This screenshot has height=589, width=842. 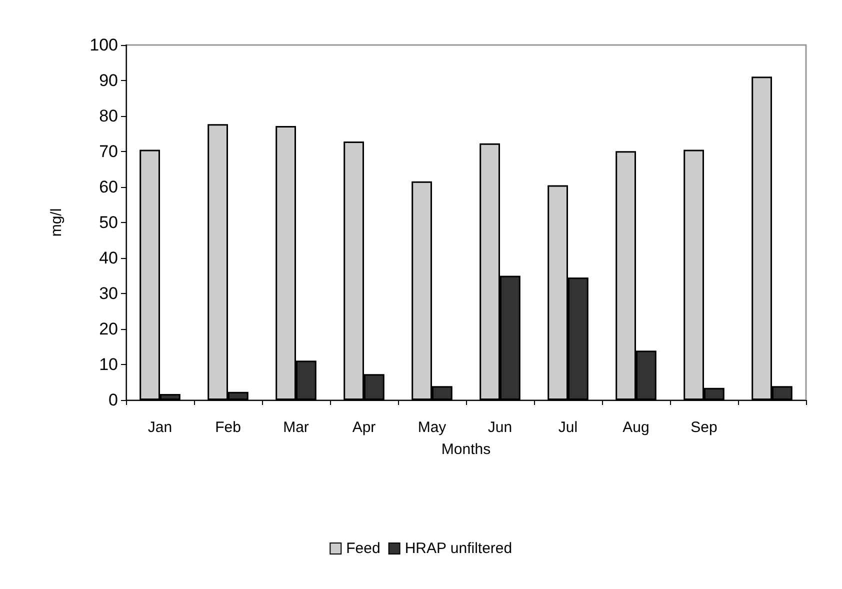 I want to click on x-tick-label: Mar, so click(x=296, y=427).